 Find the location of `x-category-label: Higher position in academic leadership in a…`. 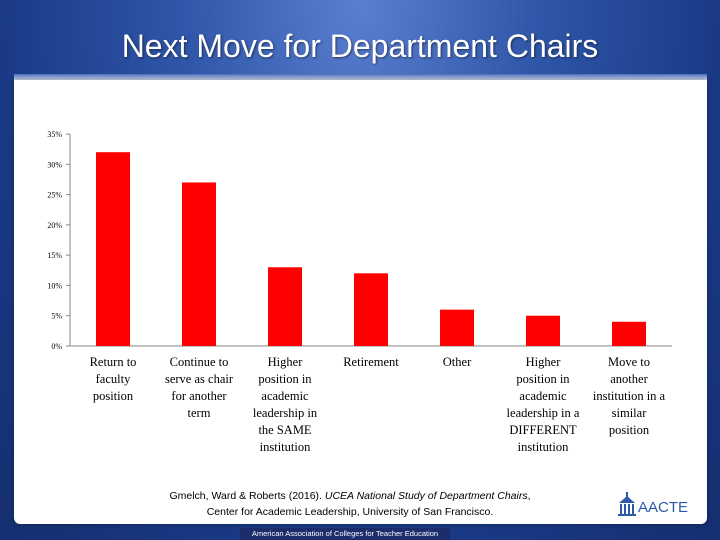

x-category-label: Higher position in academic leadership in a… is located at coordinates (543, 404).